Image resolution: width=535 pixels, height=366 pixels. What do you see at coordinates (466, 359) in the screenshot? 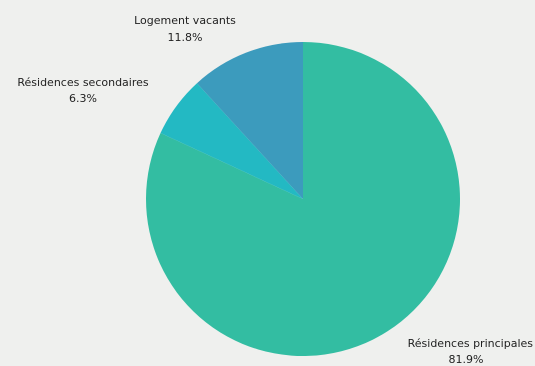
I see `slice-value-residences-principales: 81.9%` at bounding box center [466, 359].